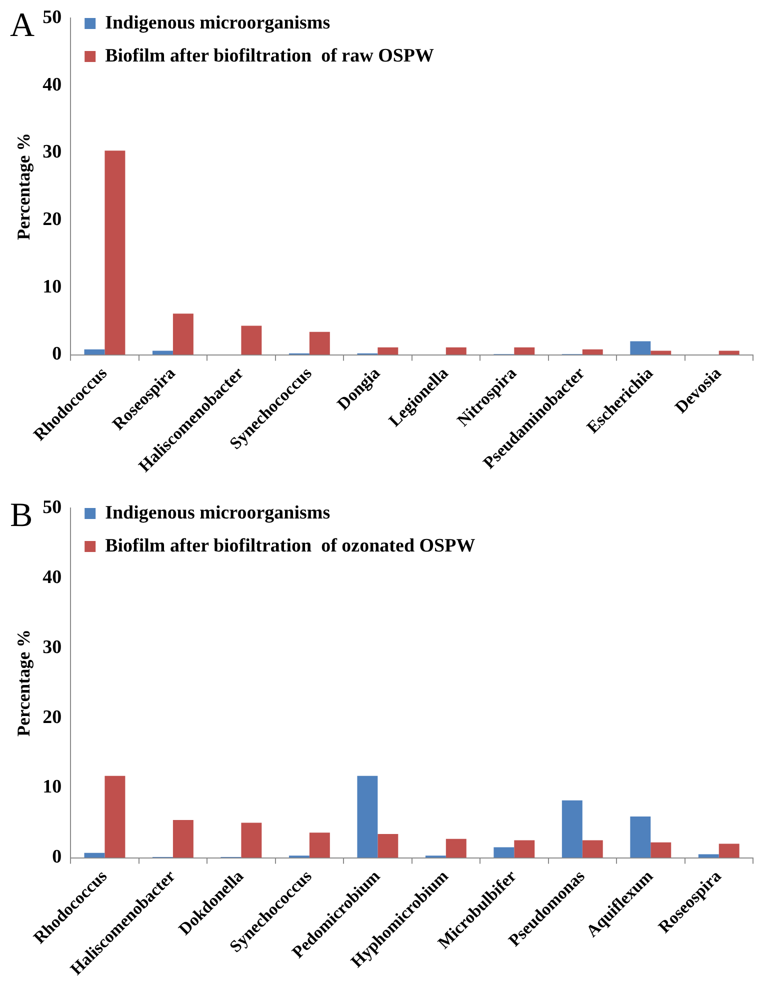  What do you see at coordinates (269, 55) in the screenshot?
I see `legend-label: Biofilm after biofiltration of raw OSPW` at bounding box center [269, 55].